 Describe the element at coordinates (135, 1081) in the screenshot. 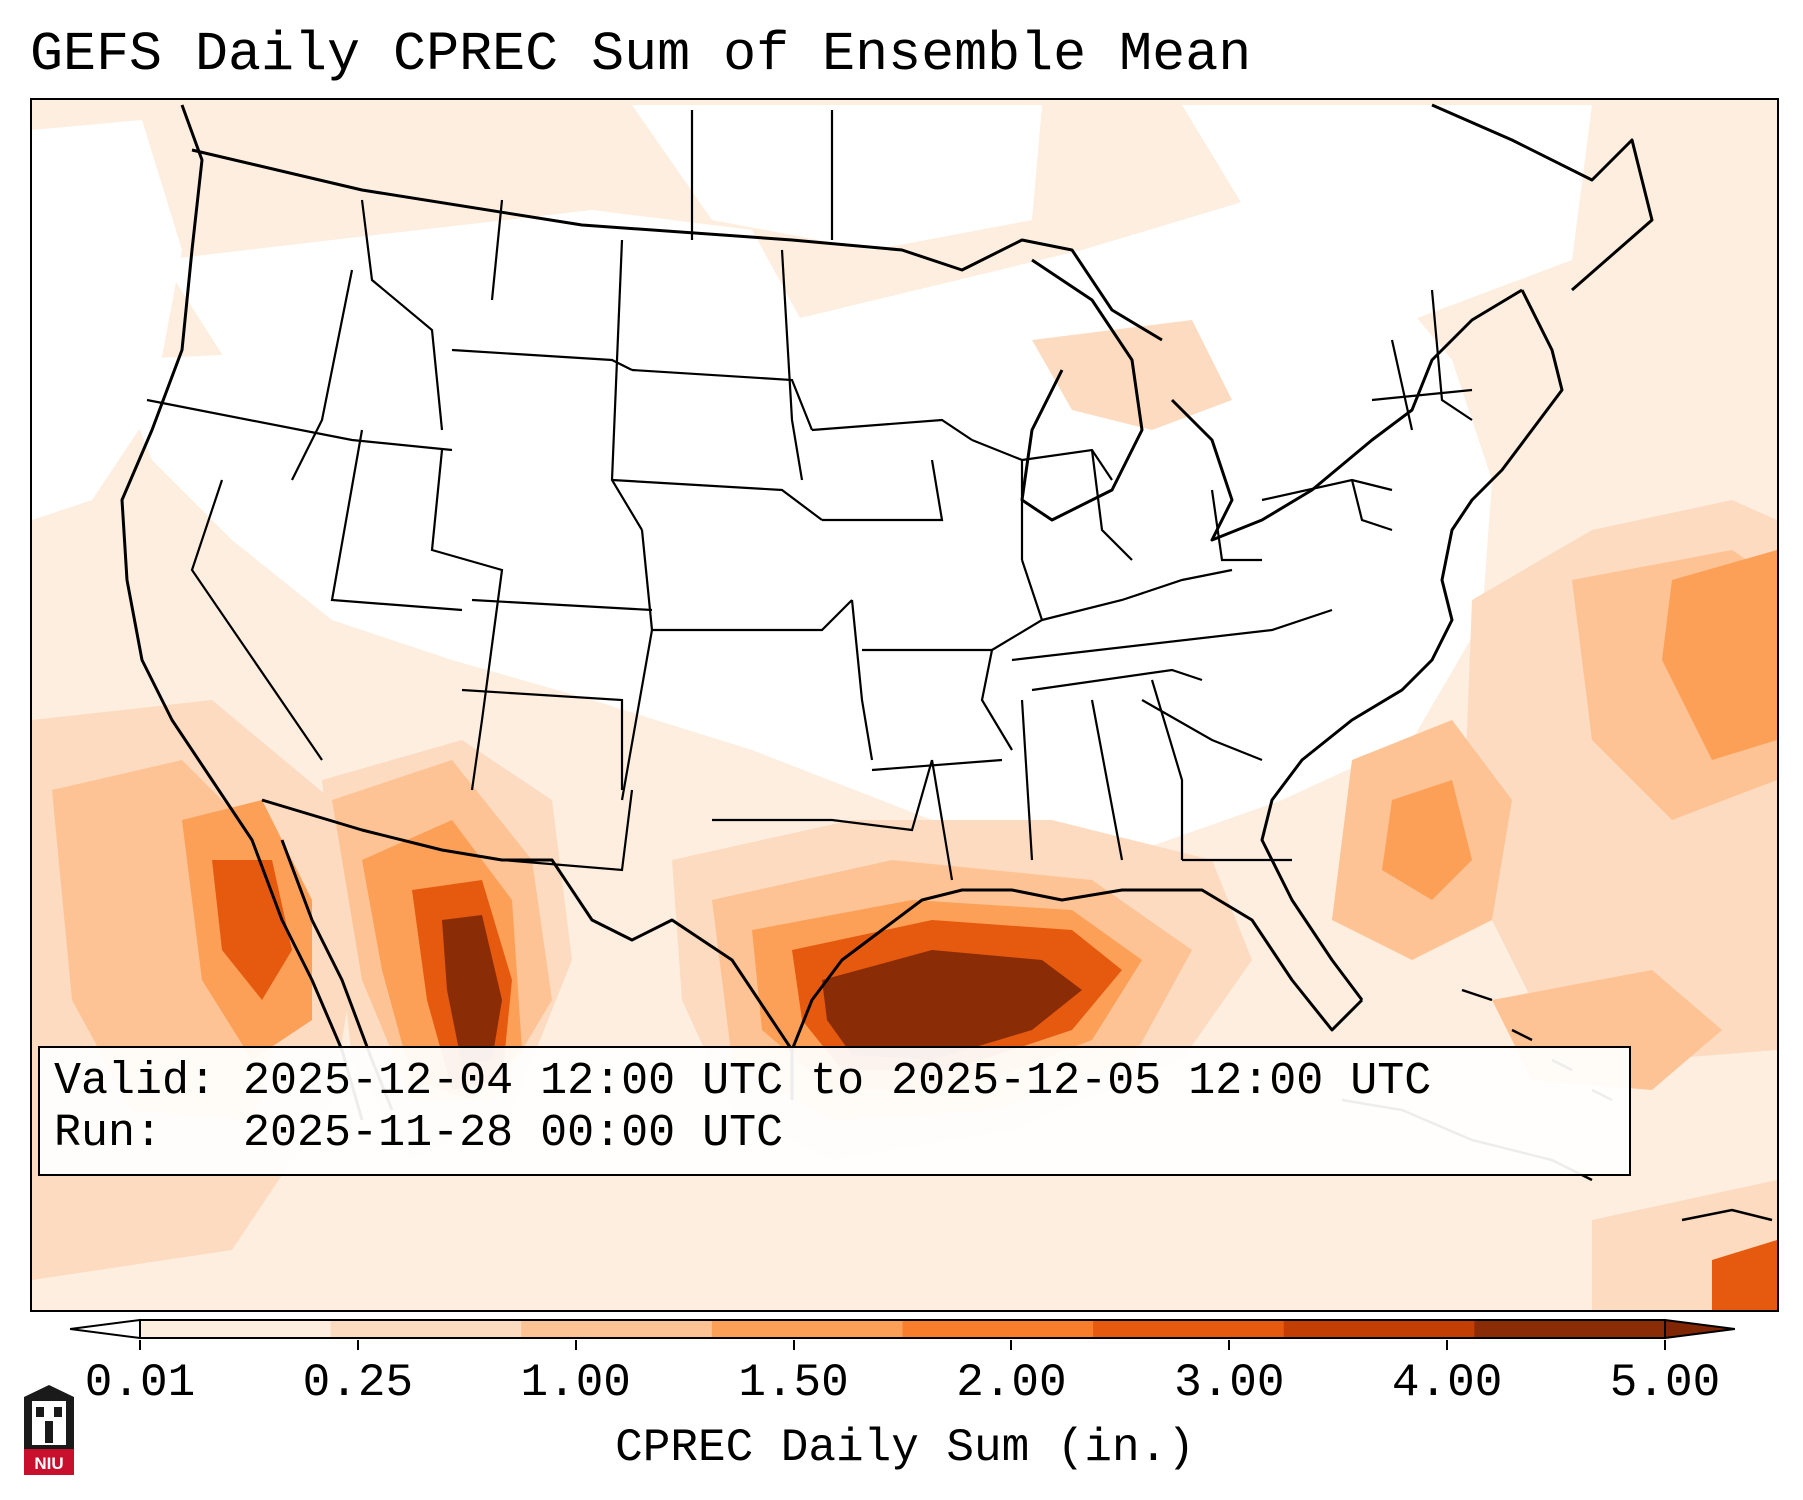

I see `valid-label: Valid:` at that location.